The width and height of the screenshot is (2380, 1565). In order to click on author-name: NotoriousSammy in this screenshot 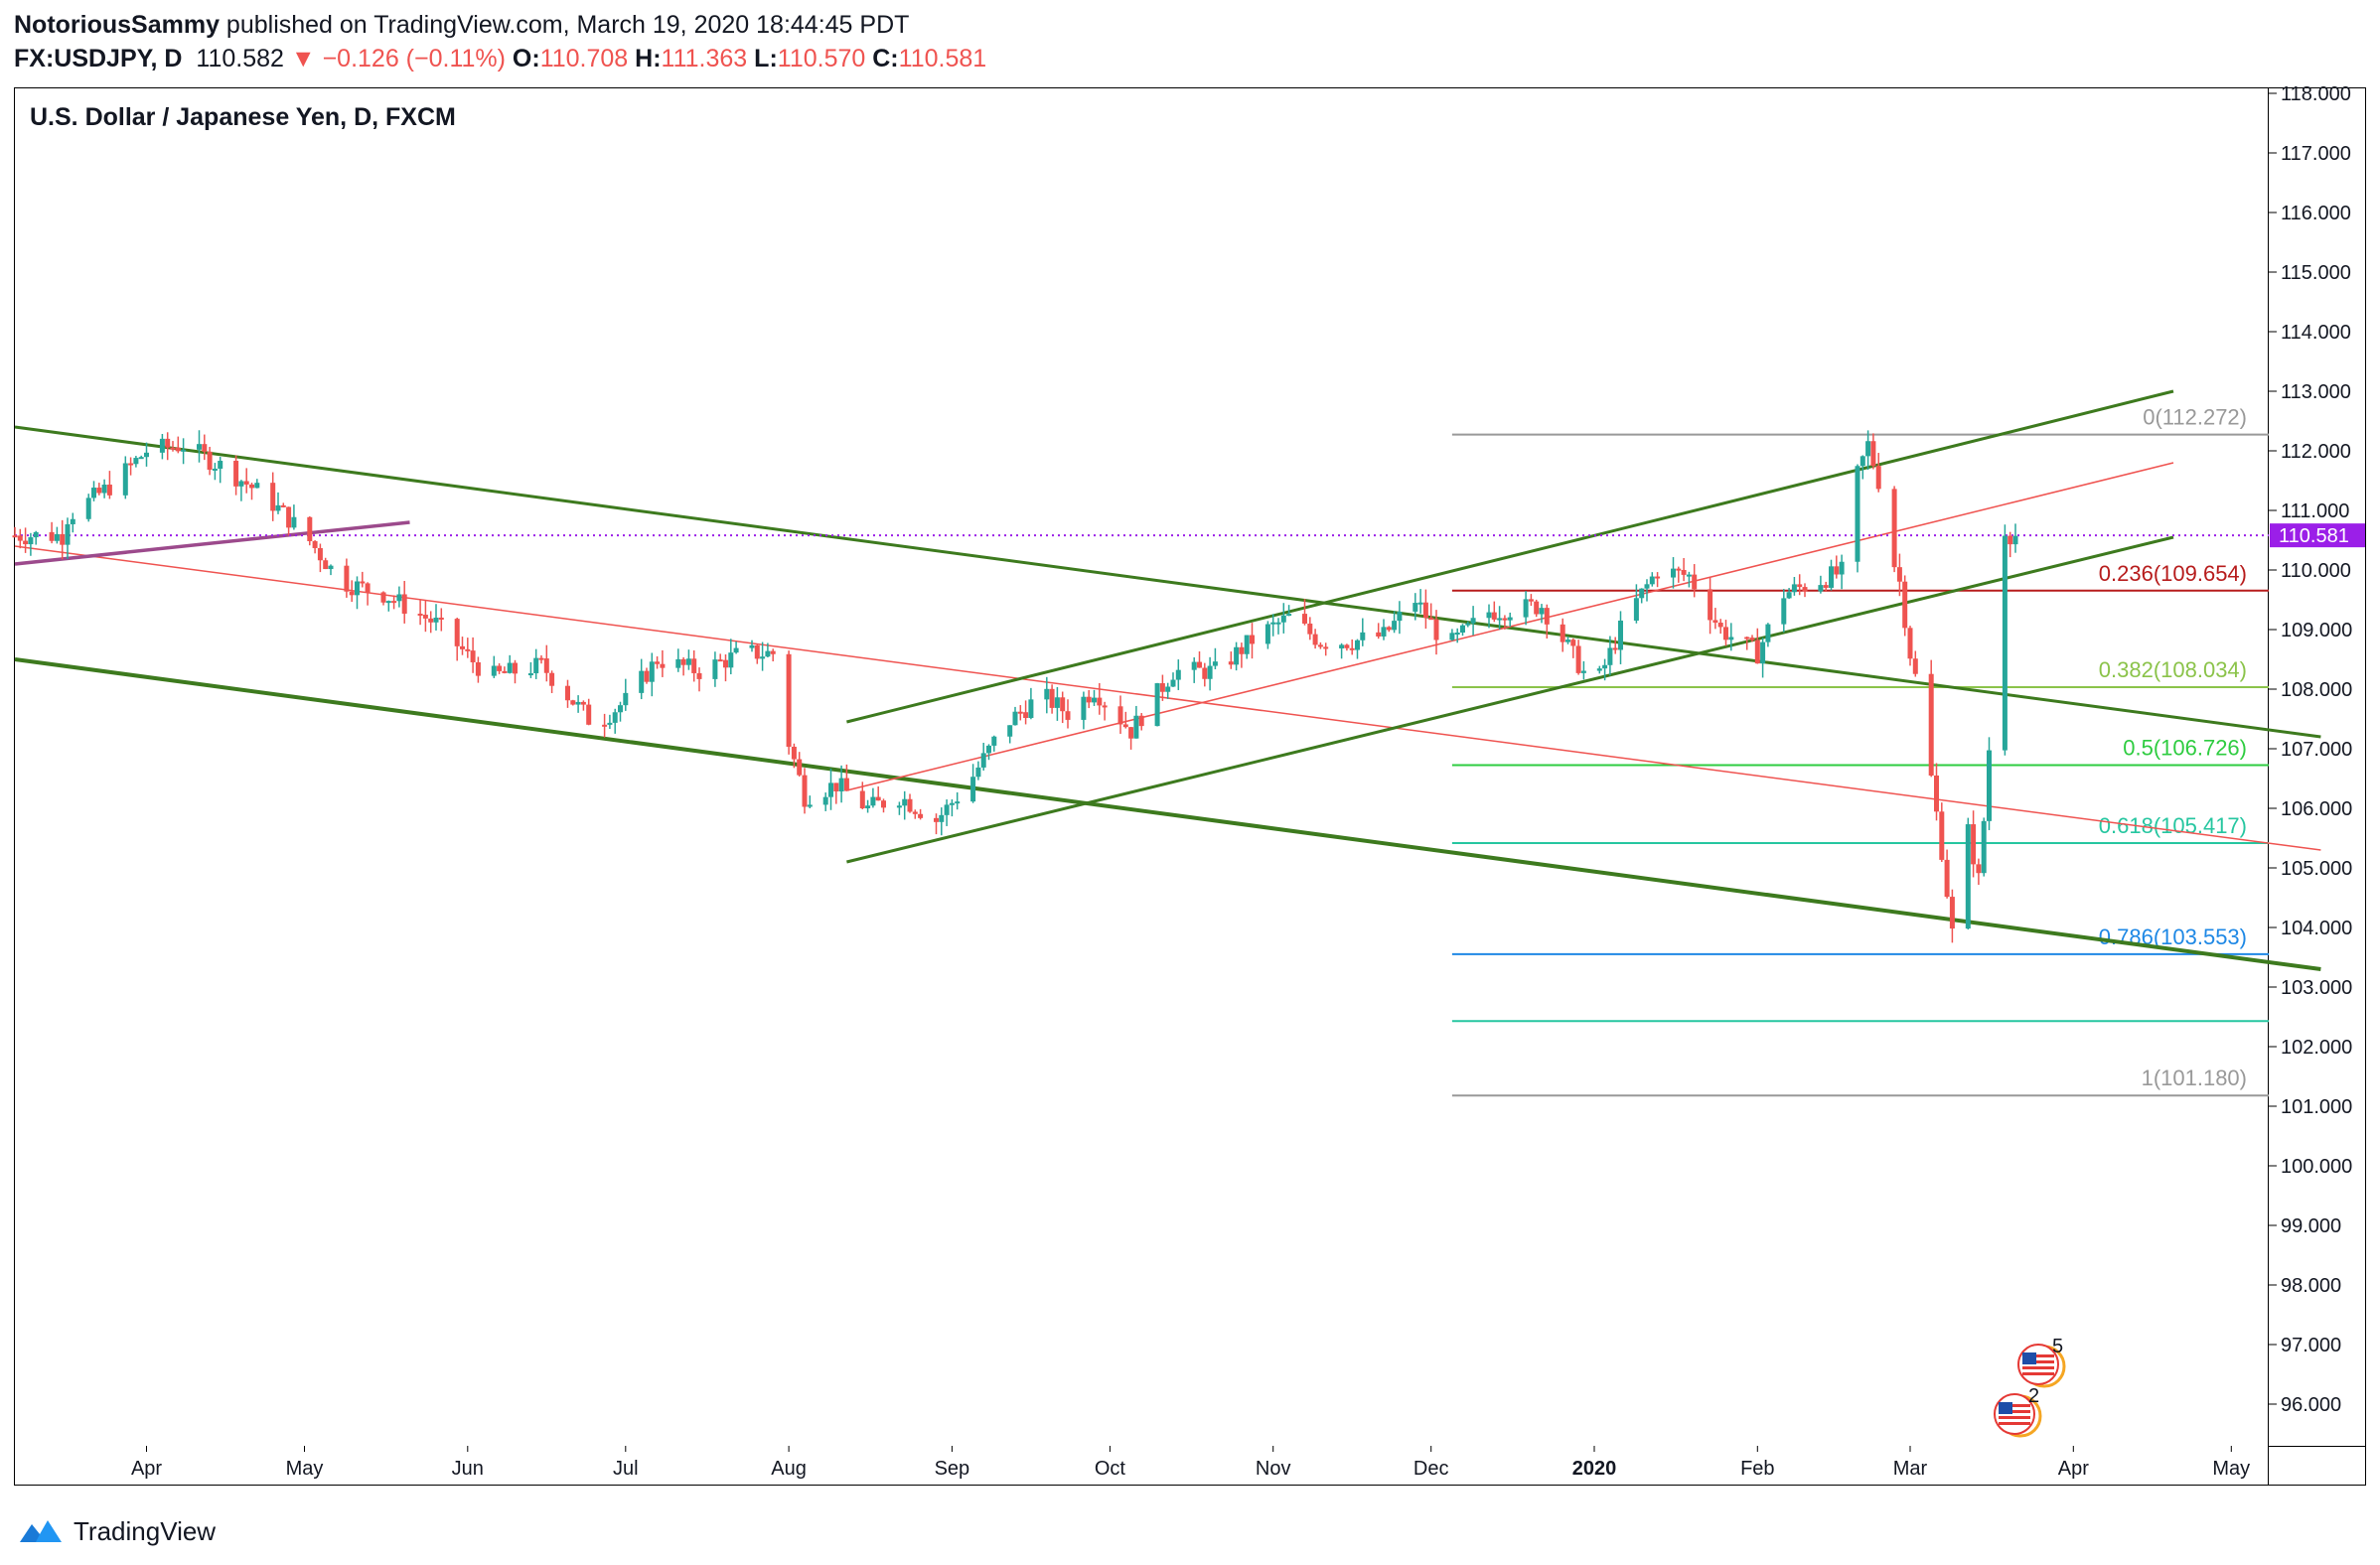, I will do `click(117, 25)`.